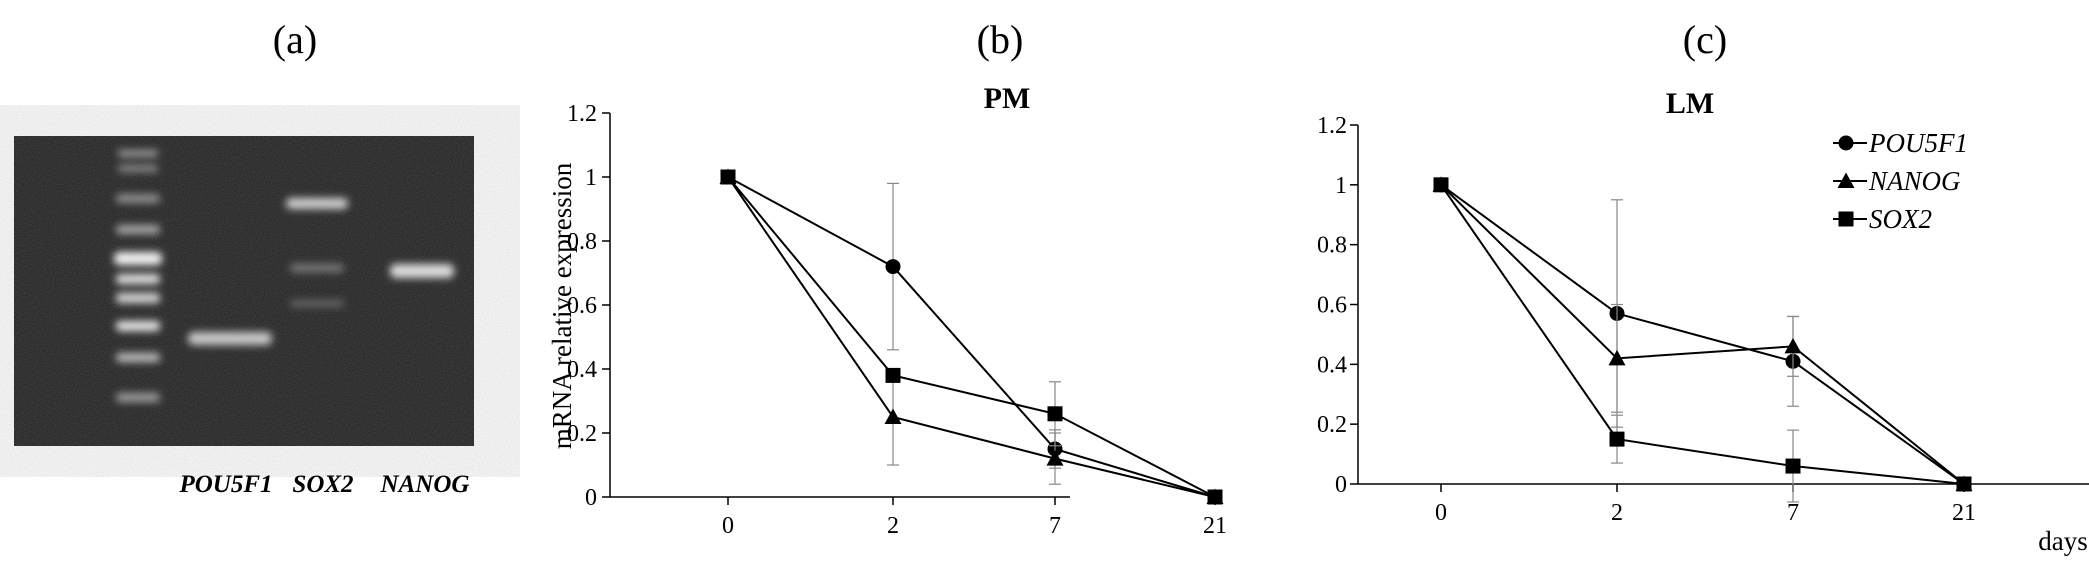  What do you see at coordinates (138, 276) in the screenshot?
I see `gel-ladder` at bounding box center [138, 276].